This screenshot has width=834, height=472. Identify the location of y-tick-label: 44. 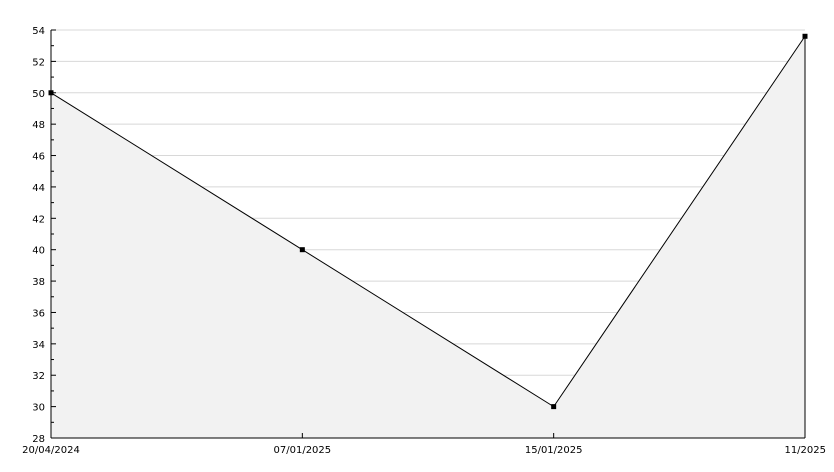
(38, 188).